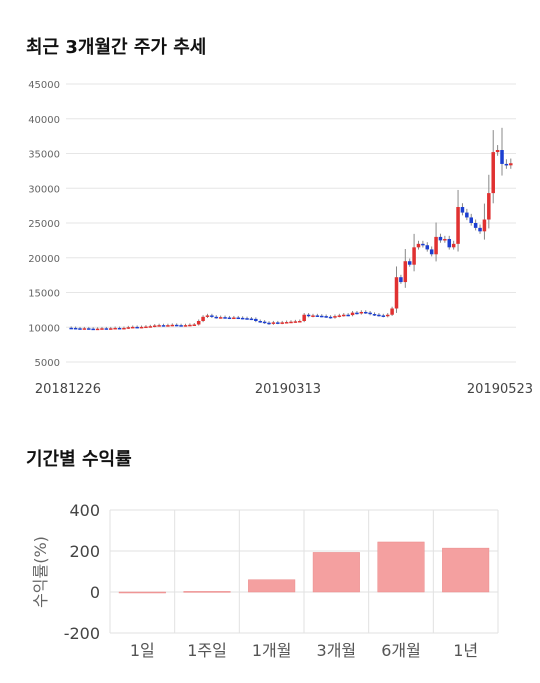 The height and width of the screenshot is (683, 540). I want to click on y-tick-label: 25000, so click(44, 224).